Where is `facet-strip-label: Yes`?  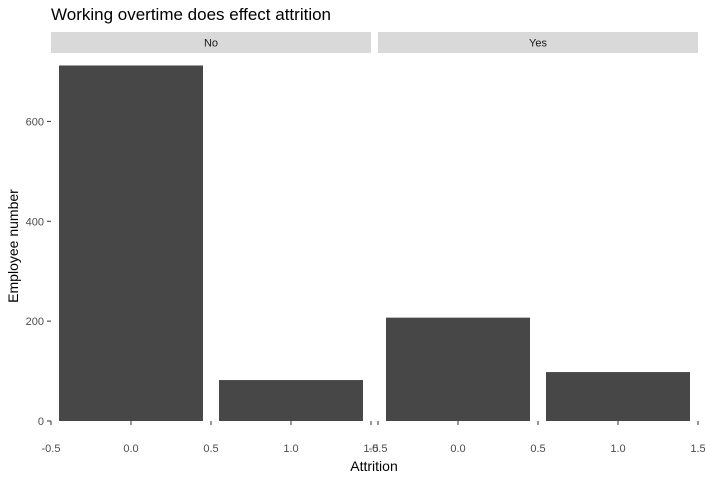 facet-strip-label: Yes is located at coordinates (538, 44).